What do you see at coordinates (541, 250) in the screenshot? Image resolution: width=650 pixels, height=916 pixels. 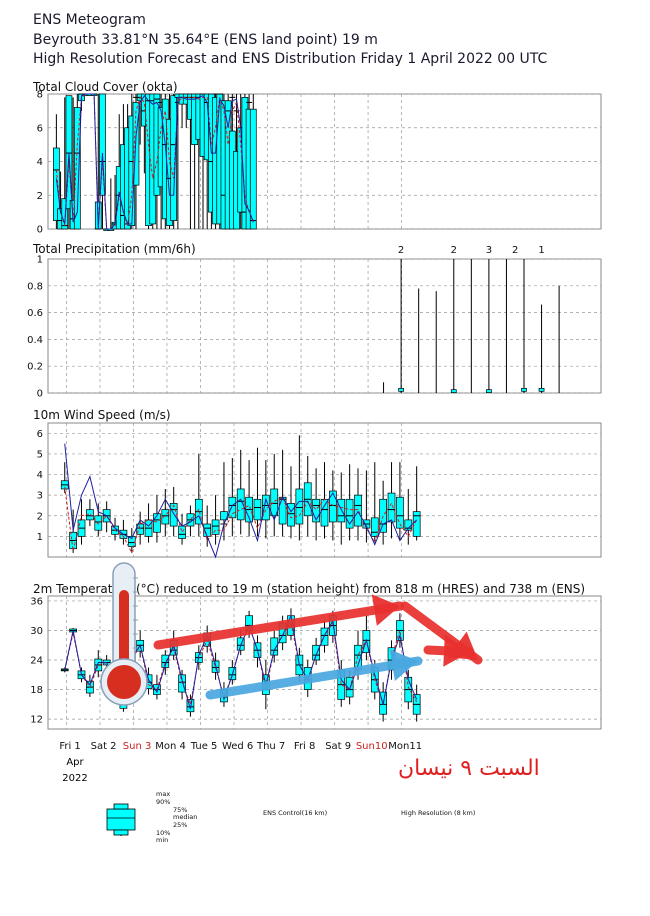 I see `overflow-count-label: 1` at bounding box center [541, 250].